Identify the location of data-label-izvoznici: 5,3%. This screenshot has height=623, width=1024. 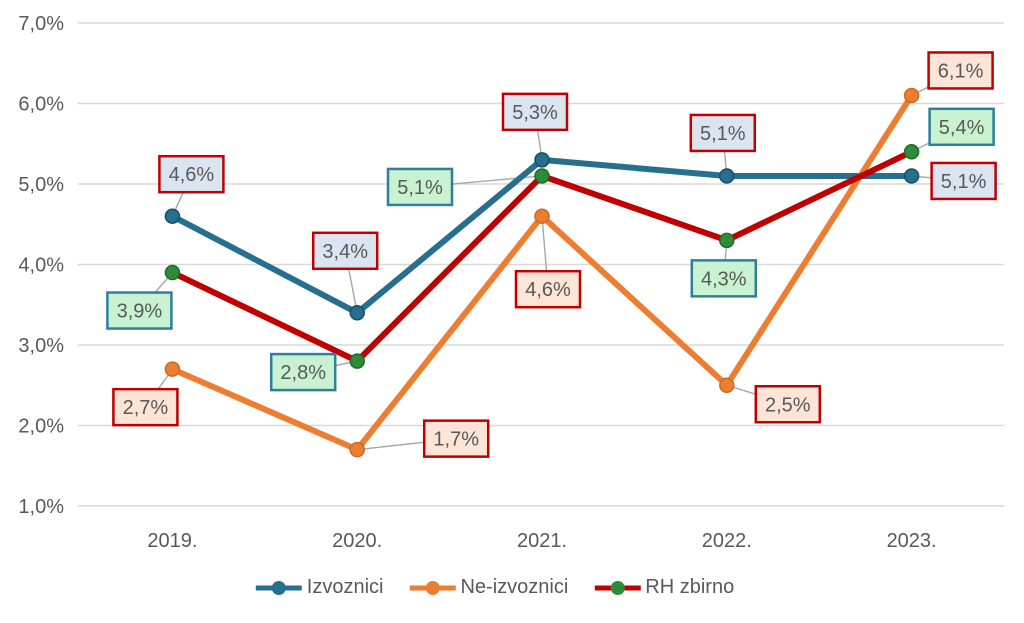
(535, 112).